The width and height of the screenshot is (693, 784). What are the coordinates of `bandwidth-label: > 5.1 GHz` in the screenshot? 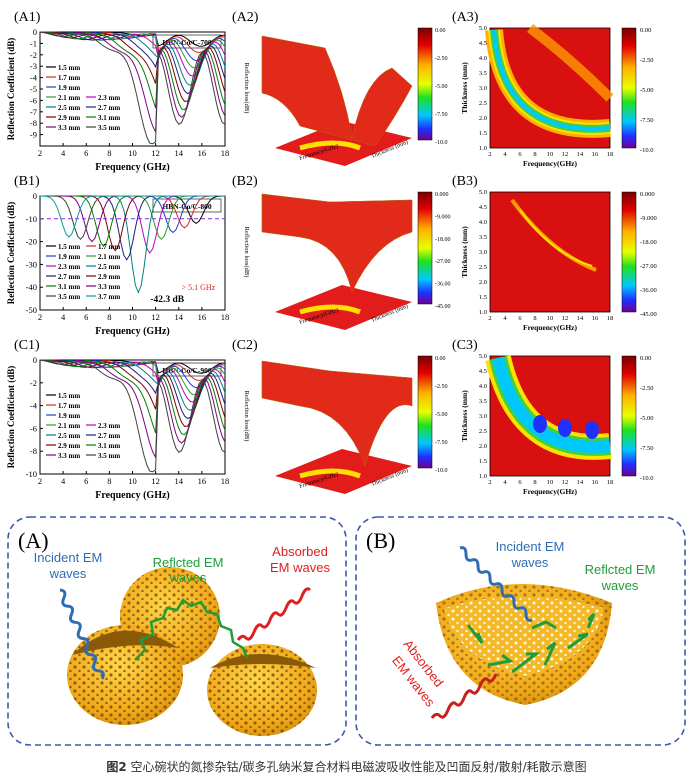 It's located at (199, 287).